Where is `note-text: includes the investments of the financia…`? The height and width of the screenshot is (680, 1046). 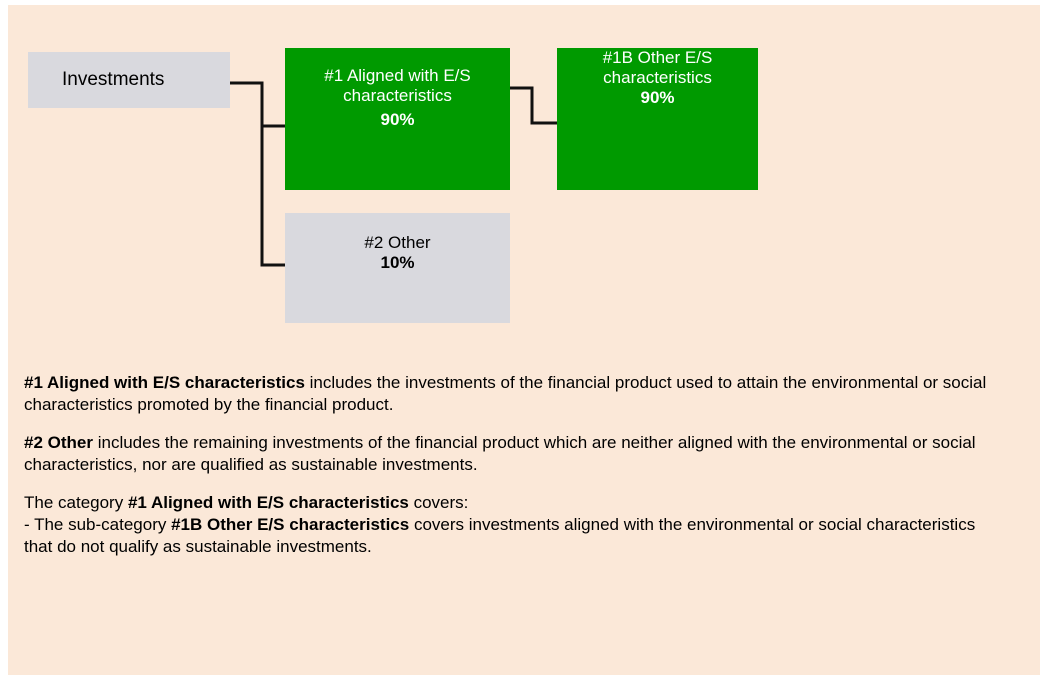 note-text: includes the investments of the financia… is located at coordinates (505, 393).